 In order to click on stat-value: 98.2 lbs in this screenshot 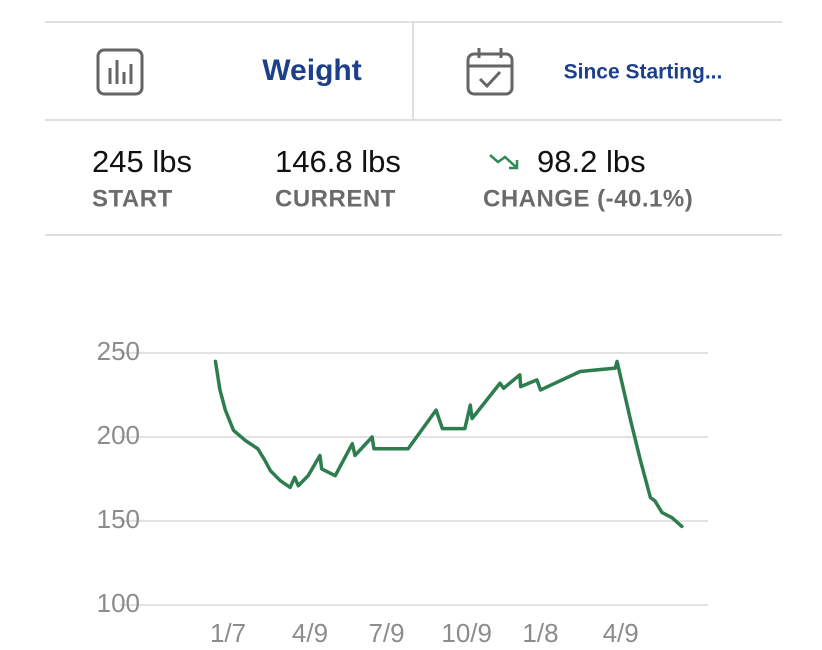, I will do `click(591, 161)`.